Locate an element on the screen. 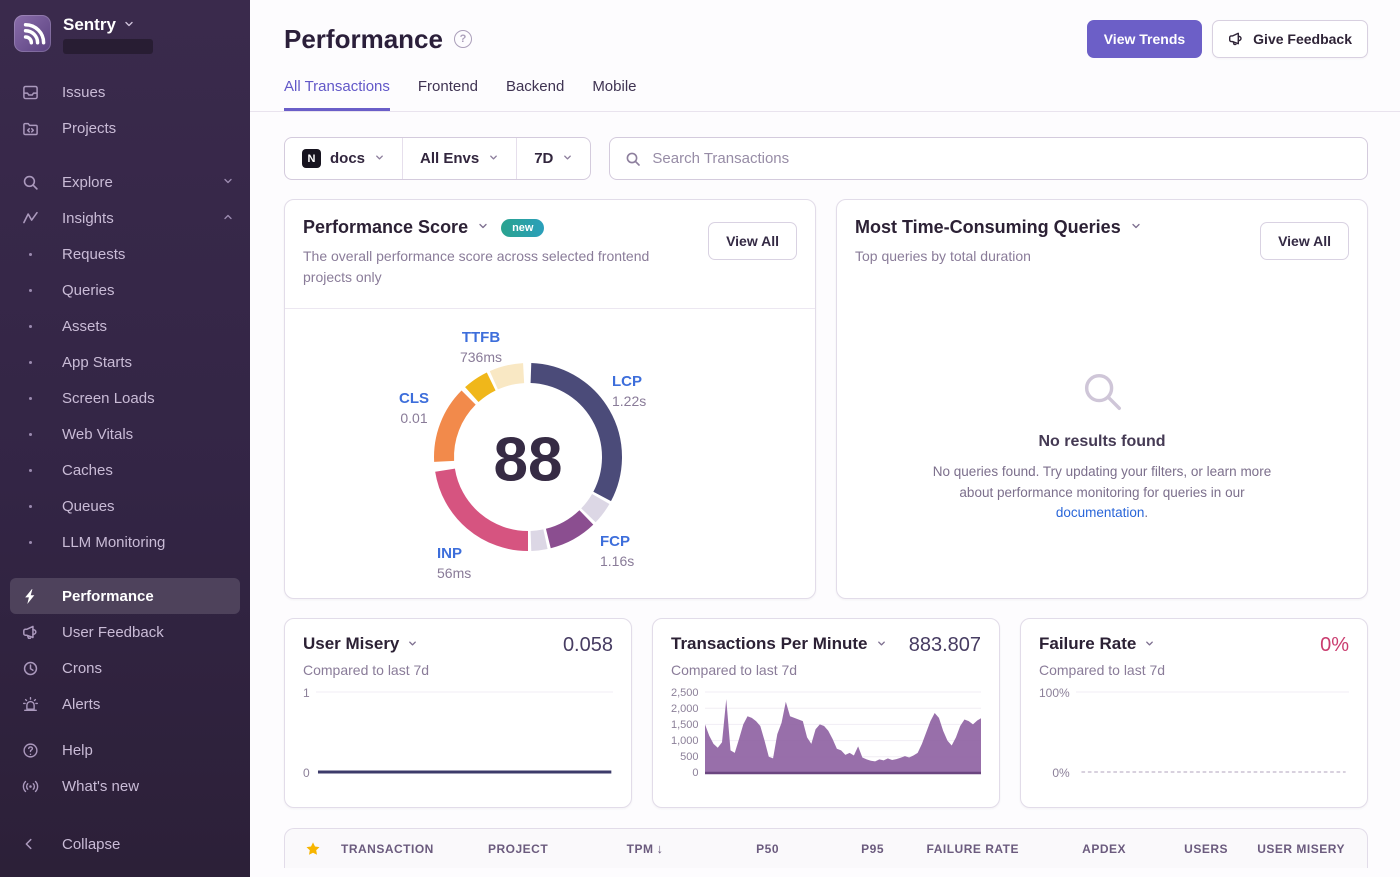 The height and width of the screenshot is (877, 1400). card-description: Top queries by total duration is located at coordinates (943, 256).